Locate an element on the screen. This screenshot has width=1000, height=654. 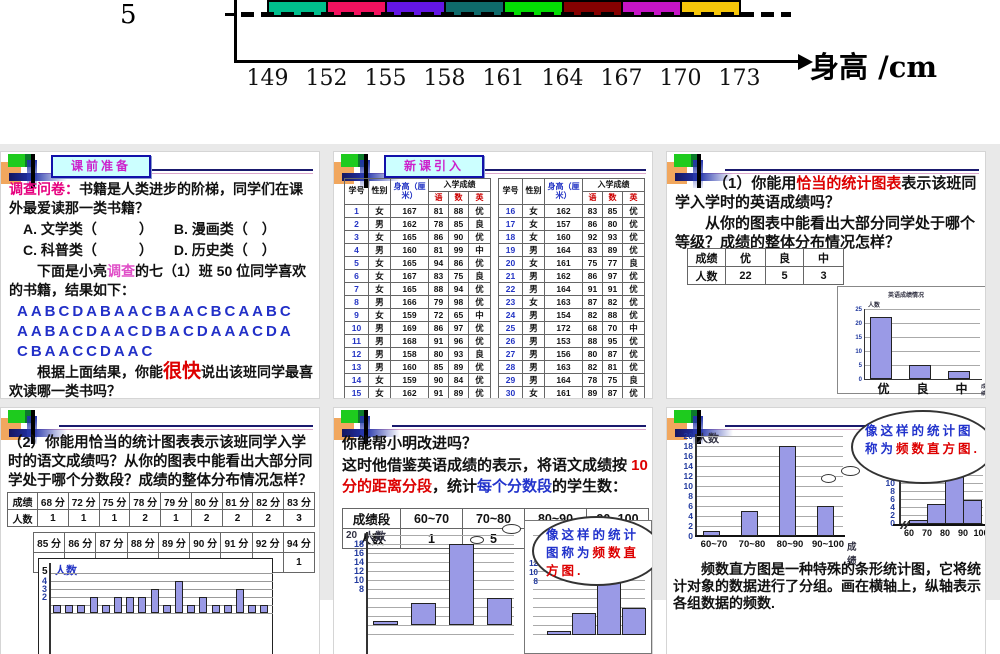
table-cell: 86 is located at coordinates (592, 224).